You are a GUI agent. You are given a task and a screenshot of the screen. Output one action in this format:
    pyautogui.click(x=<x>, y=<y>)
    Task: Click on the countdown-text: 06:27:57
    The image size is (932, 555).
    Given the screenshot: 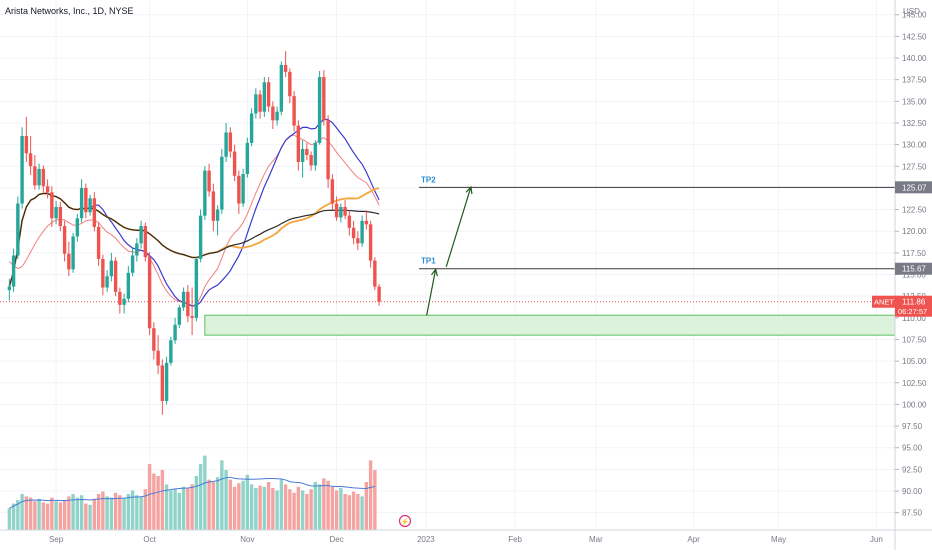 What is the action you would take?
    pyautogui.click(x=912, y=311)
    